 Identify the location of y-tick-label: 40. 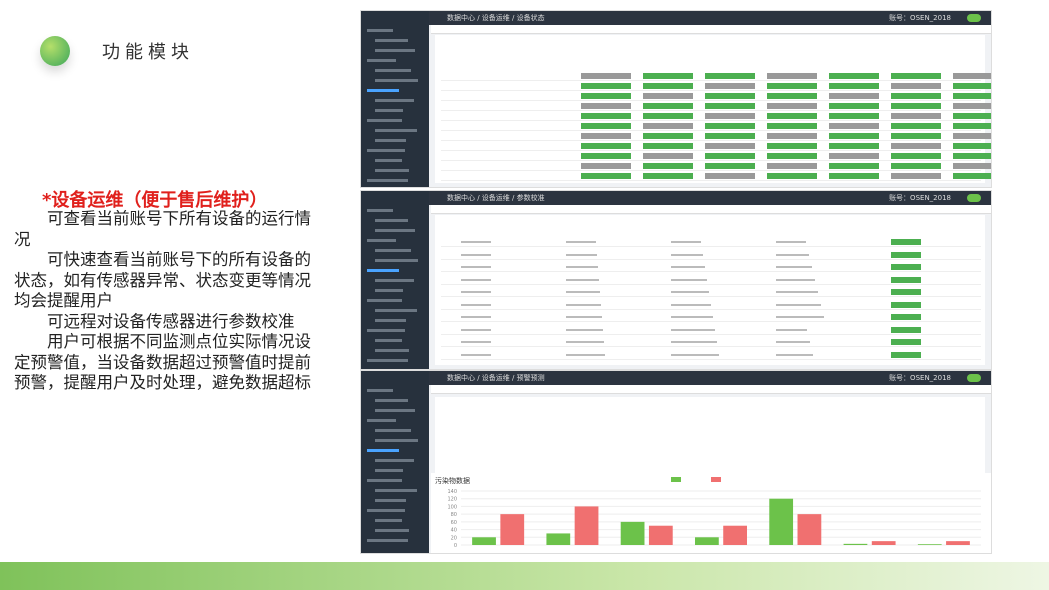
(454, 531).